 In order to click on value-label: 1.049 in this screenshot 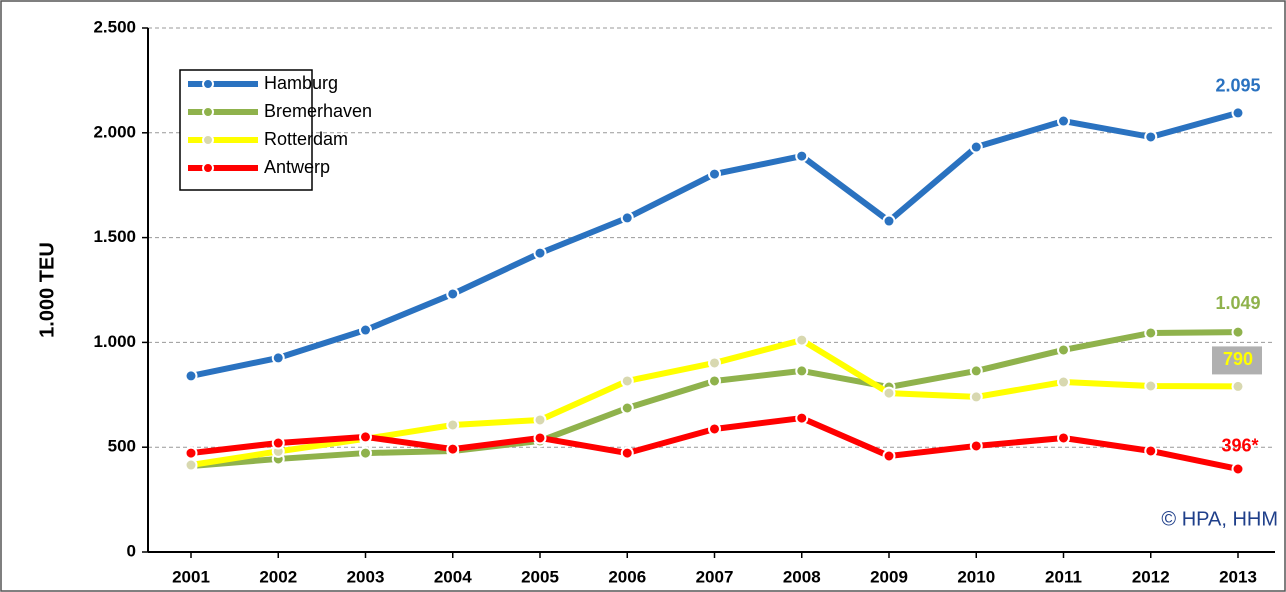, I will do `click(1237, 303)`.